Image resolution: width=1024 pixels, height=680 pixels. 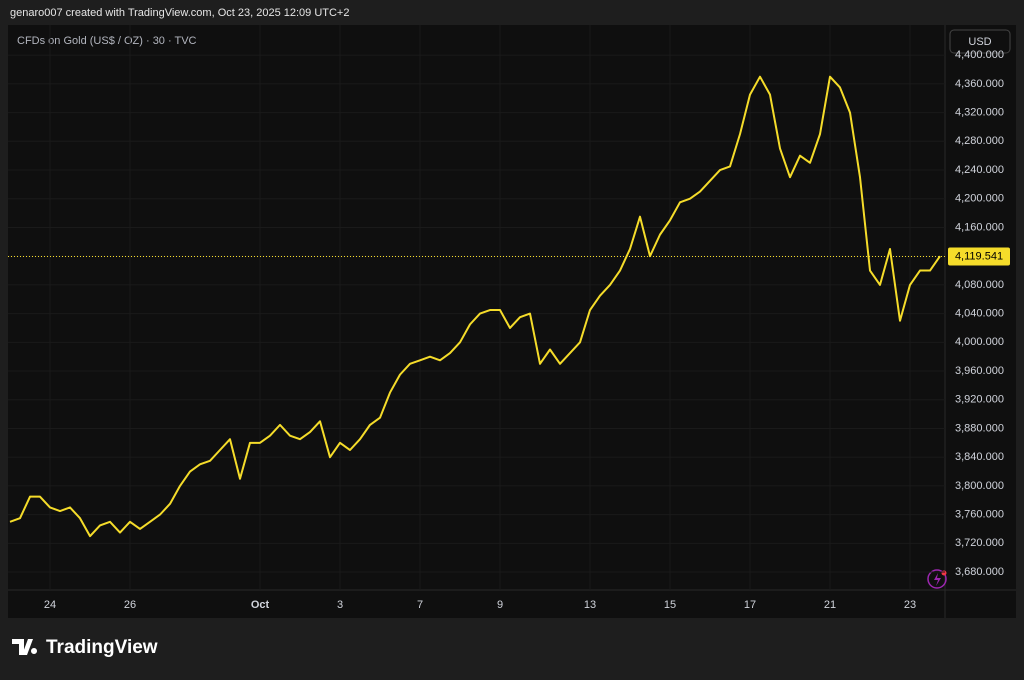 What do you see at coordinates (979, 400) in the screenshot?
I see `y-tick-label: 3,920.000` at bounding box center [979, 400].